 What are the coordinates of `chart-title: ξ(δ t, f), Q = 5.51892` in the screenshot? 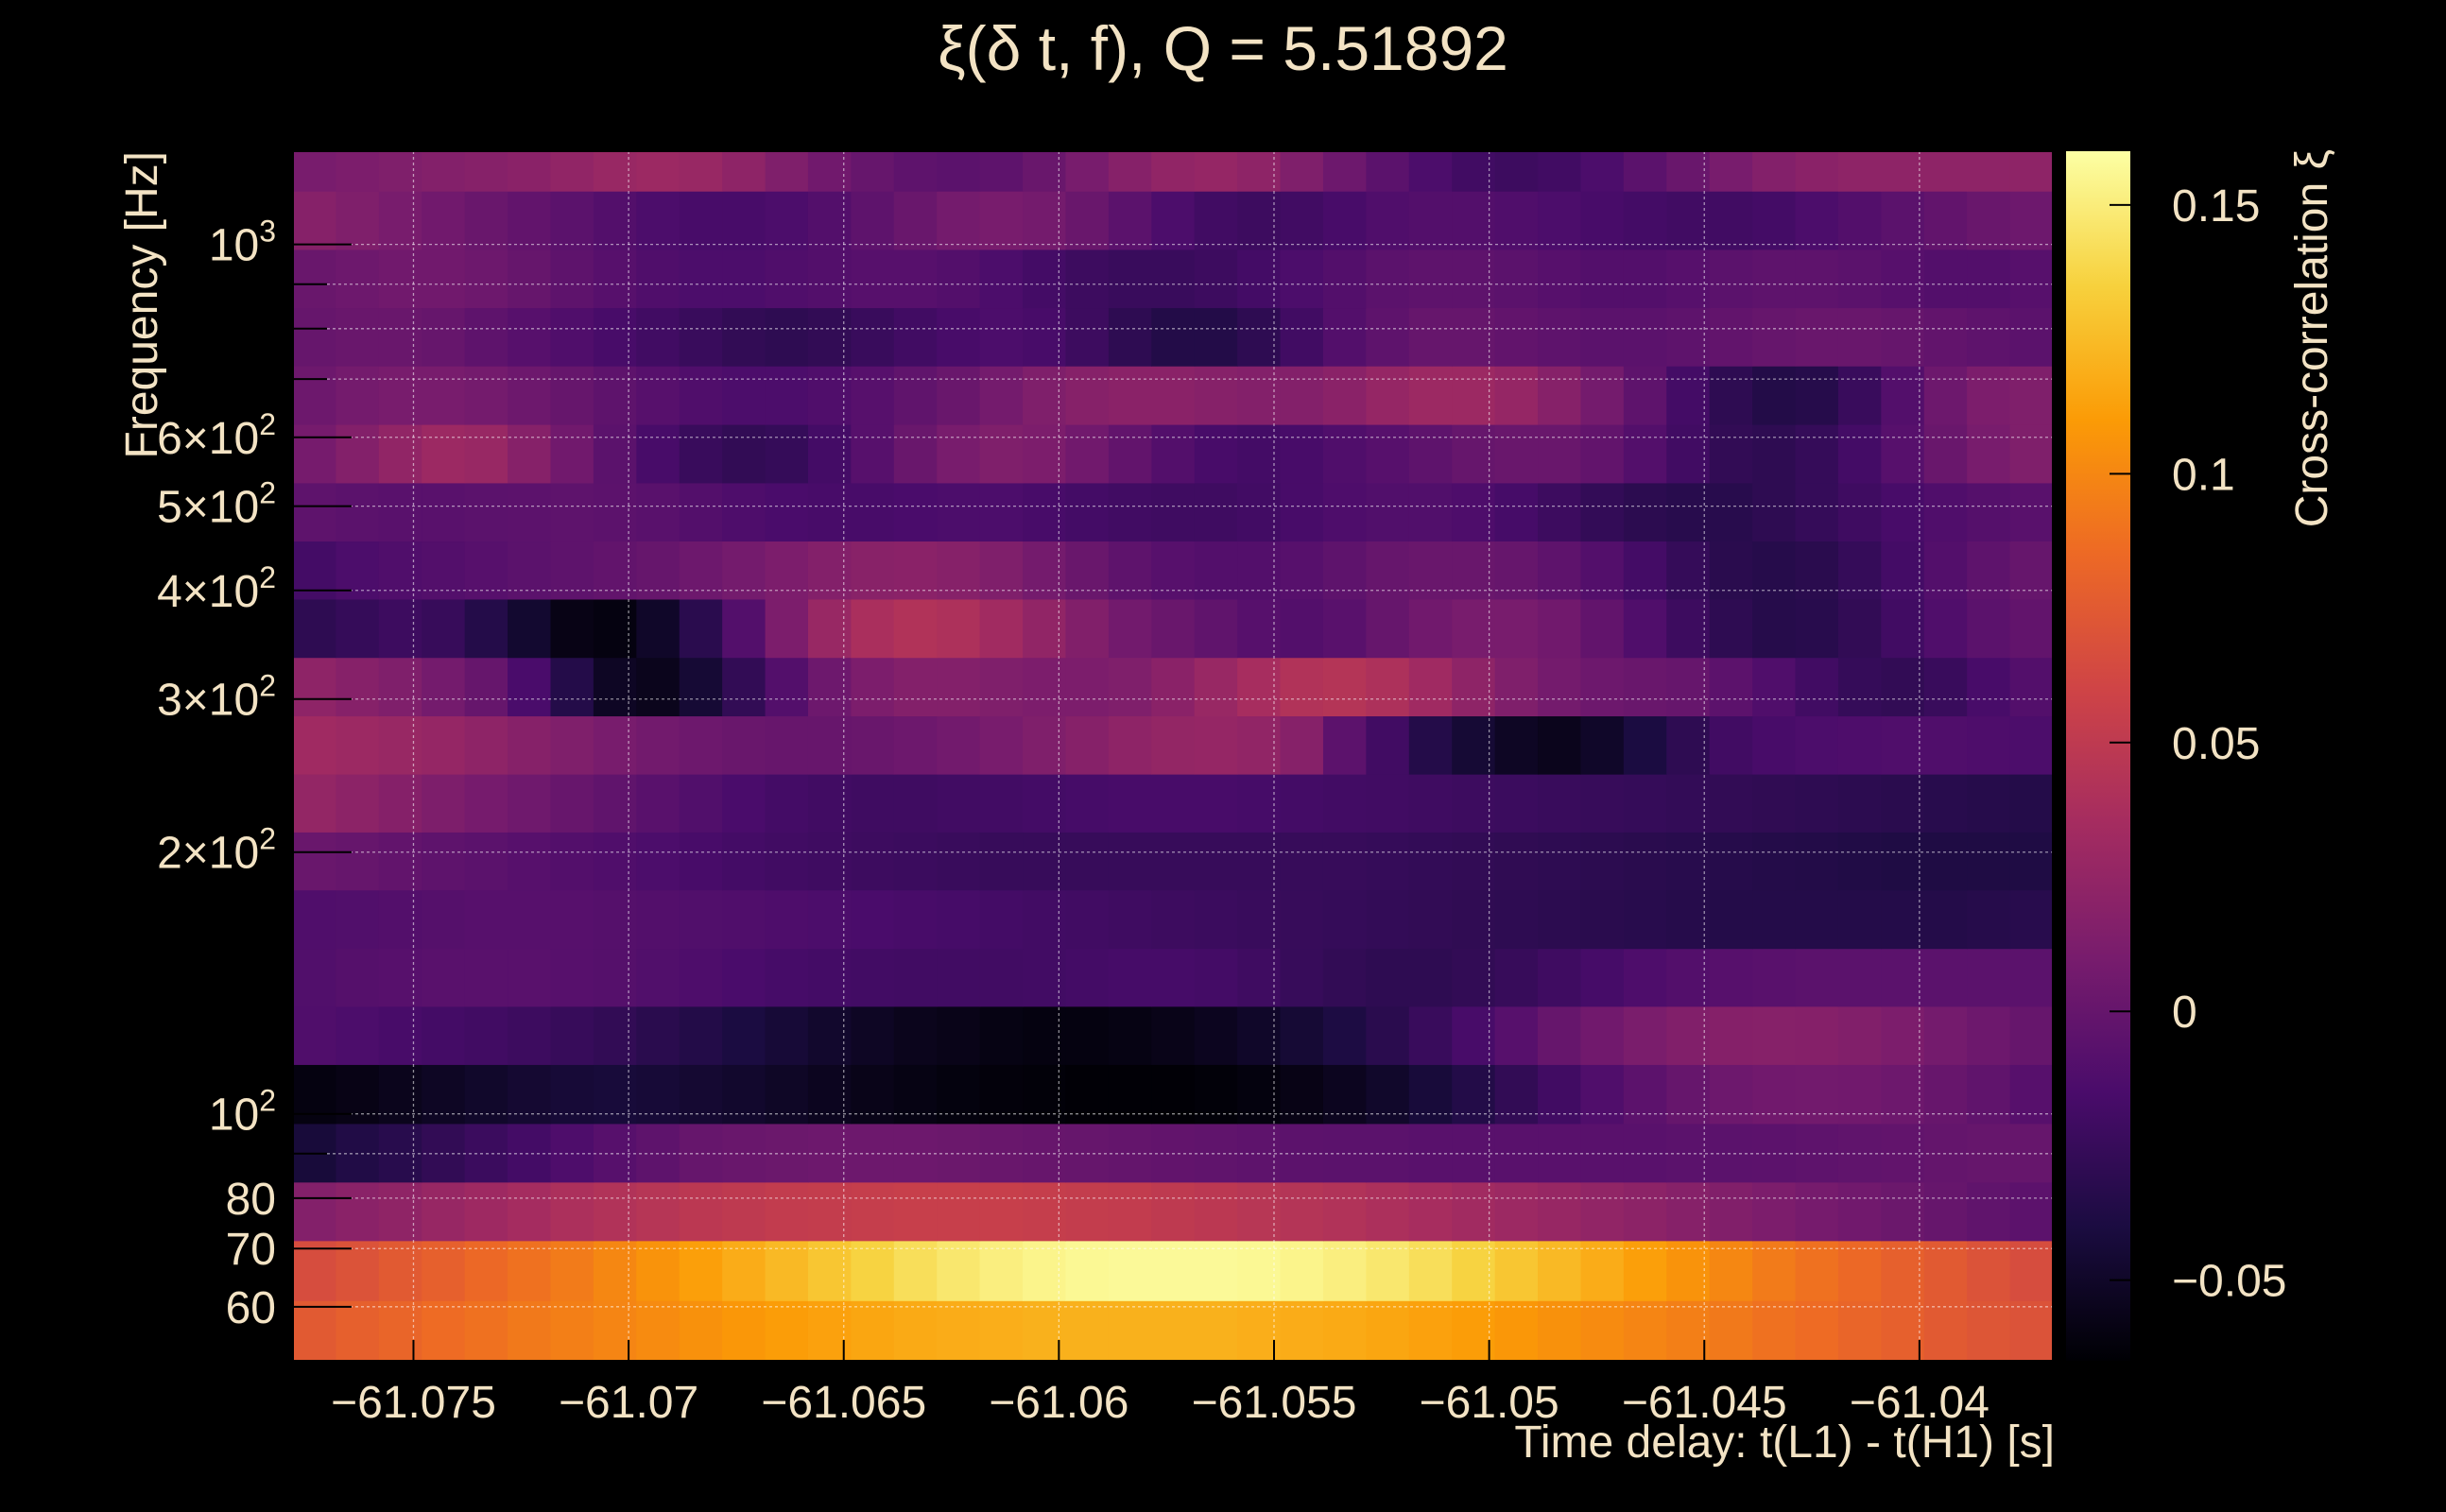 It's located at (1223, 48).